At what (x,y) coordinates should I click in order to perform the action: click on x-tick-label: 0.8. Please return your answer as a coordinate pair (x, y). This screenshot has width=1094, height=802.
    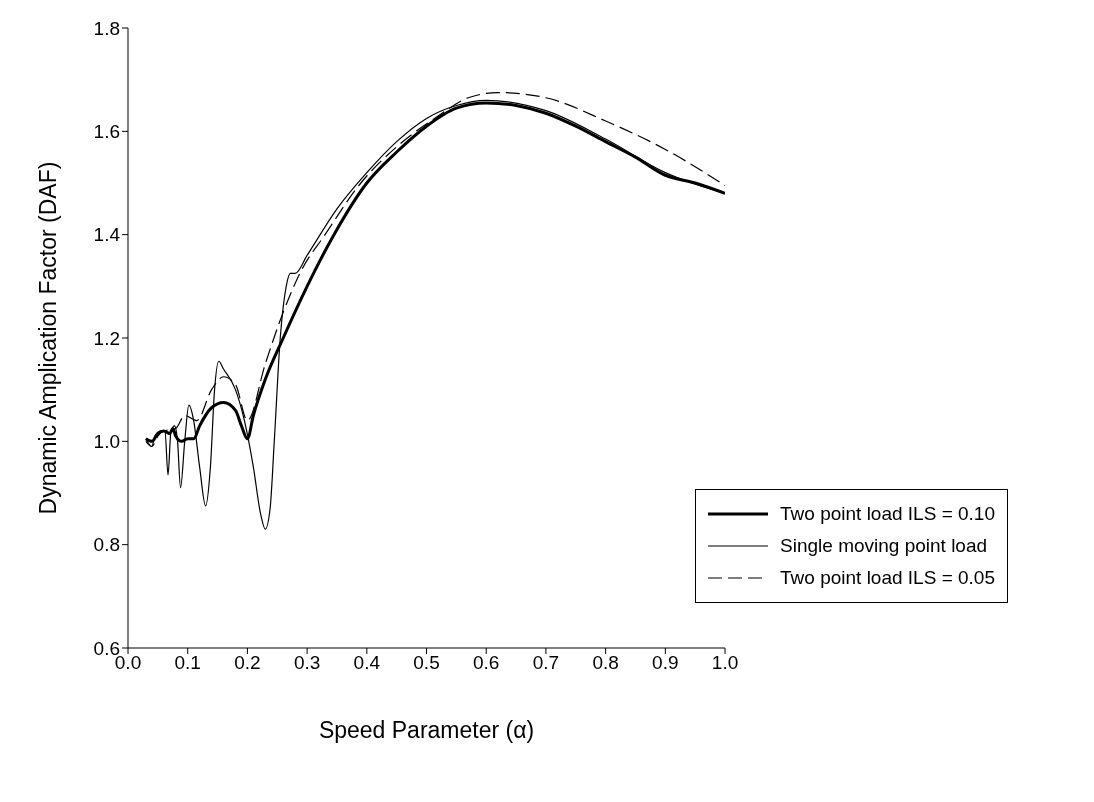
    Looking at the image, I should click on (605, 663).